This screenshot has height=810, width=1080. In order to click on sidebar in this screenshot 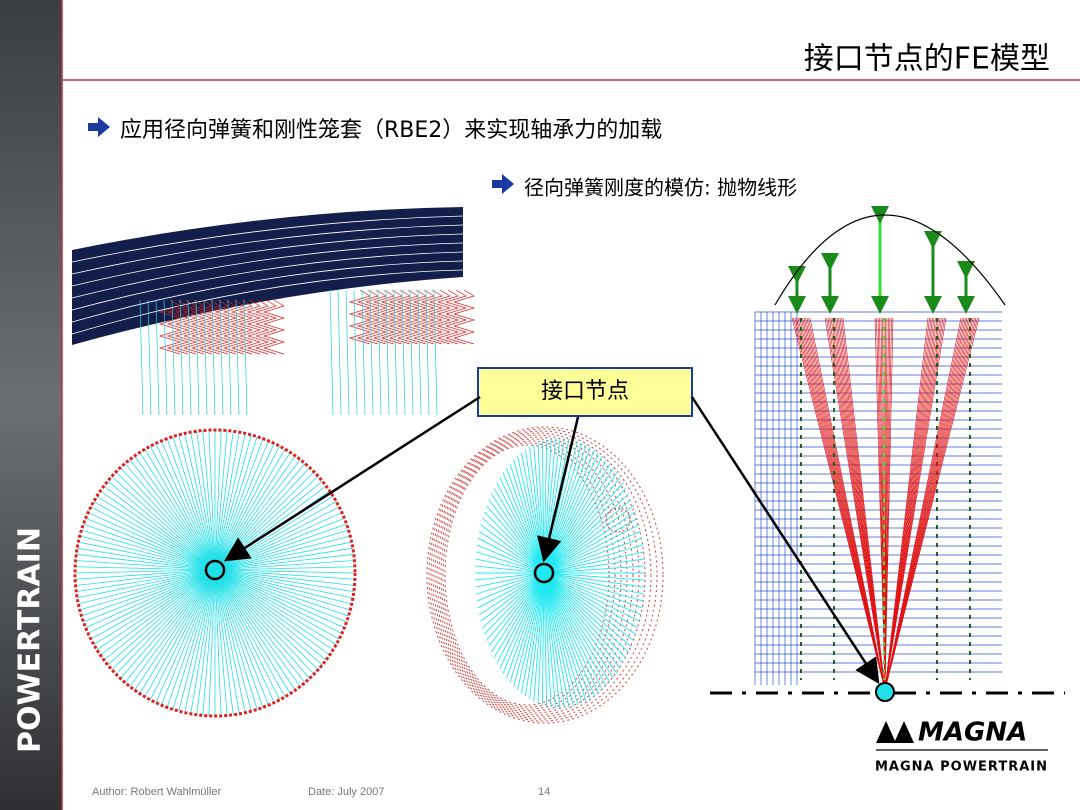, I will do `click(31, 405)`.